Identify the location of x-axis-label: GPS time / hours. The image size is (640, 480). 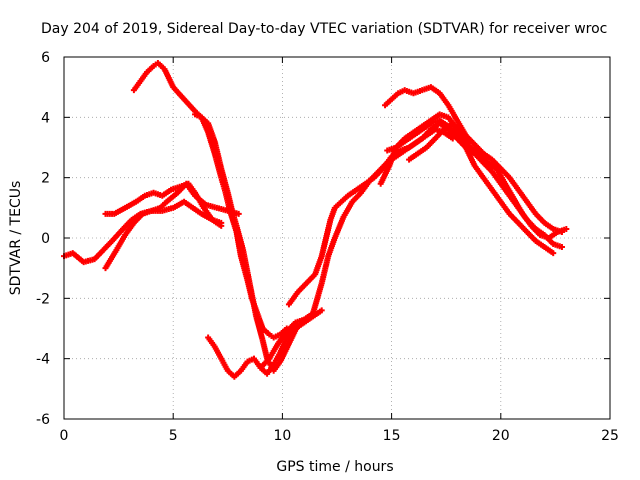
(334, 467).